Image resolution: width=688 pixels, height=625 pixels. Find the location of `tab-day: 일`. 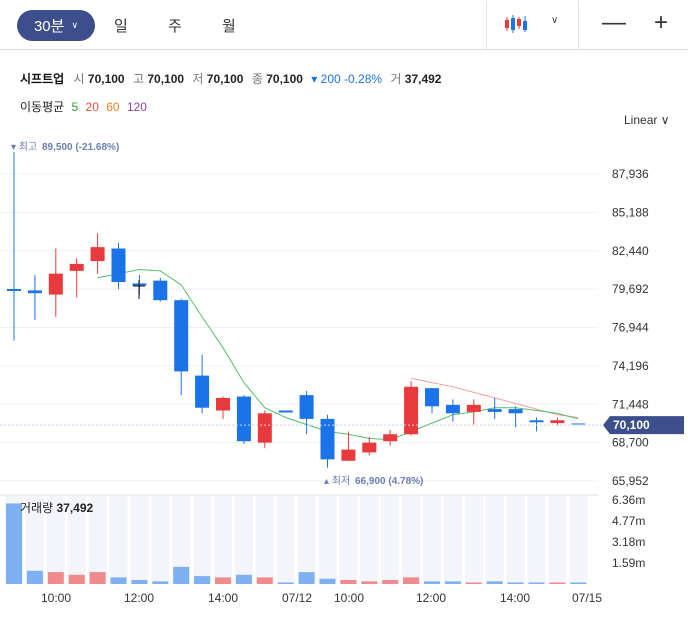

tab-day: 일 is located at coordinates (121, 26).